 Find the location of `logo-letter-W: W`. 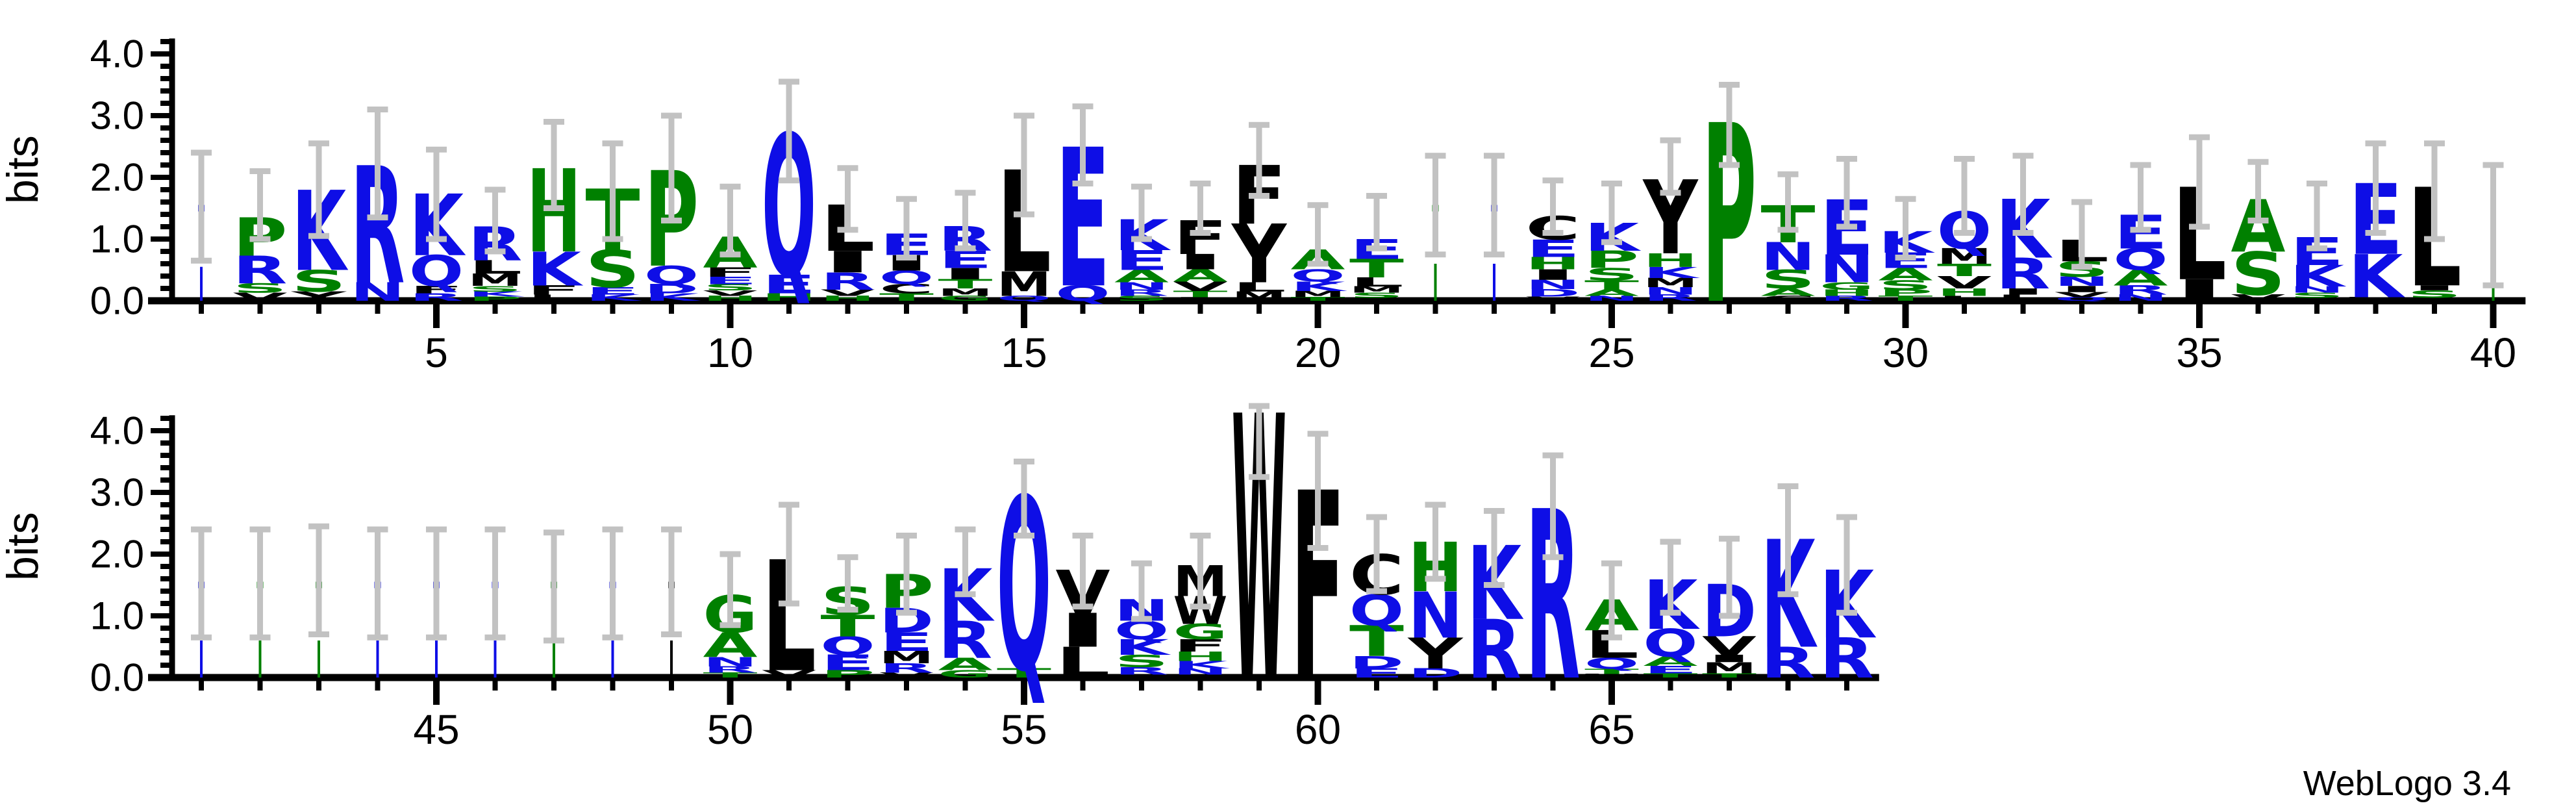

logo-letter-W: W is located at coordinates (1141, 676).